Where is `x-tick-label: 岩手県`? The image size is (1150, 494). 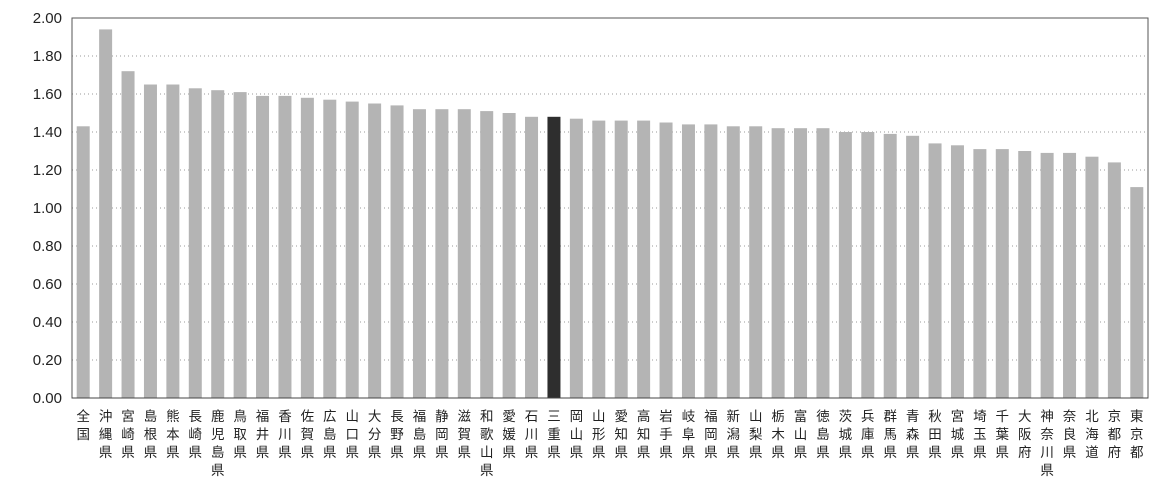
x-tick-label: 岩手県 is located at coordinates (666, 435).